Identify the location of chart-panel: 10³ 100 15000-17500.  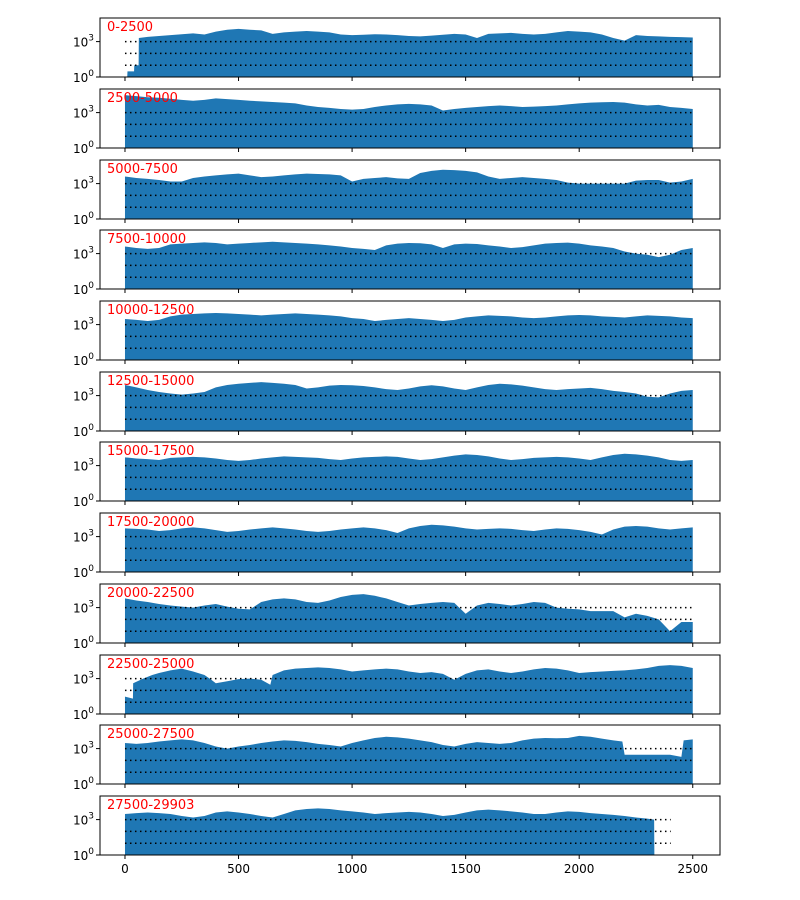
(397, 475).